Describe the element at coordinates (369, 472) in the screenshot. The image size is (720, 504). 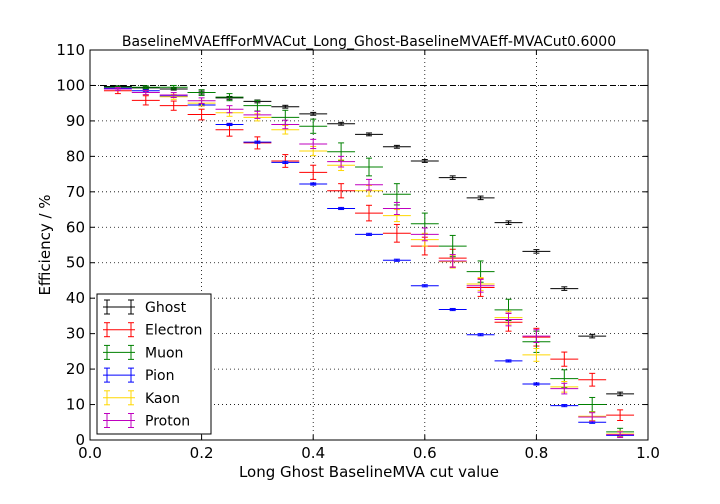
I see `x-axis-label: Long Ghost BaselineMVA cut value` at that location.